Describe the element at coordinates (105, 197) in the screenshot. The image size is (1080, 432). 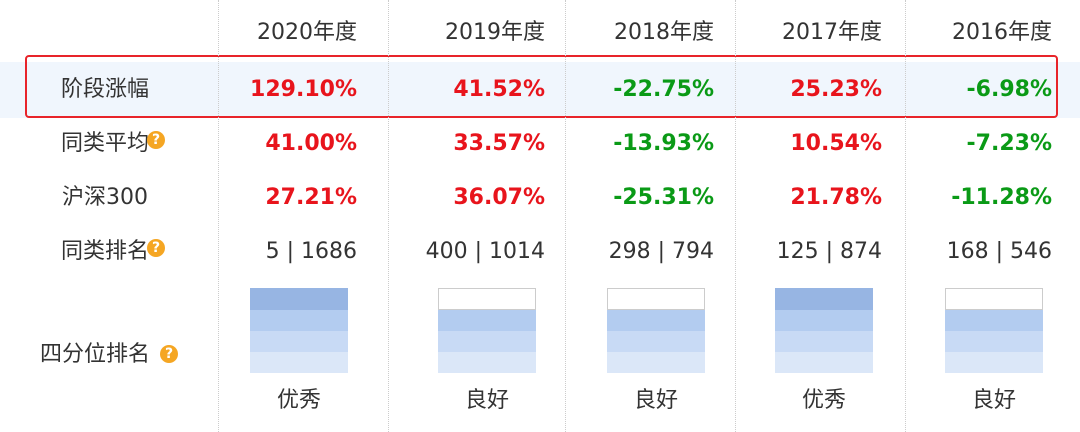
I see `row-label: 沪深300` at that location.